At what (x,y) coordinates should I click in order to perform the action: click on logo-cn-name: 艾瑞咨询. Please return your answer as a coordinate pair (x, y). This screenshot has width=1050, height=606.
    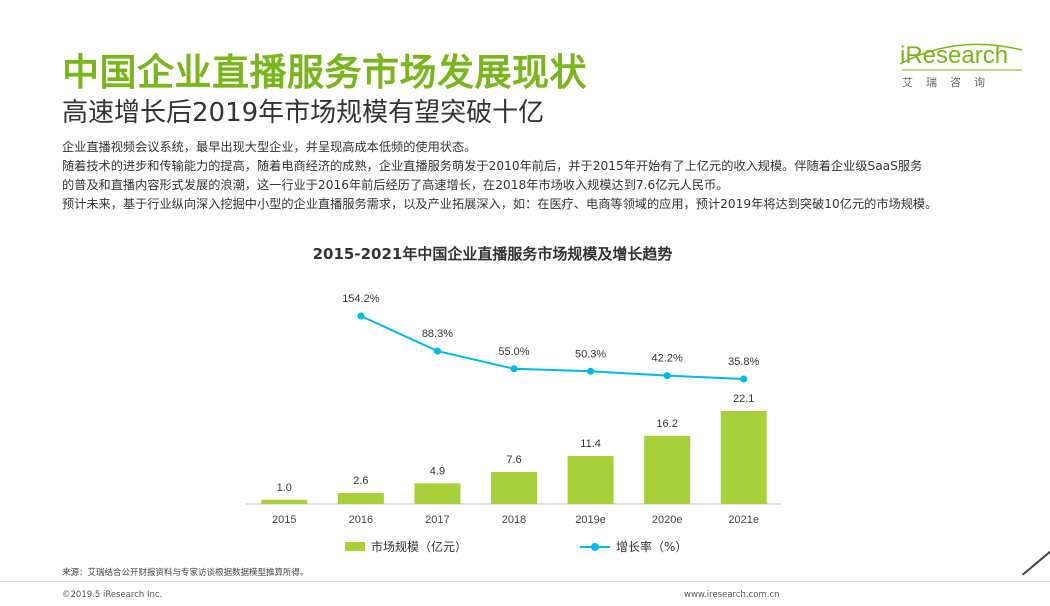
    Looking at the image, I should click on (950, 82).